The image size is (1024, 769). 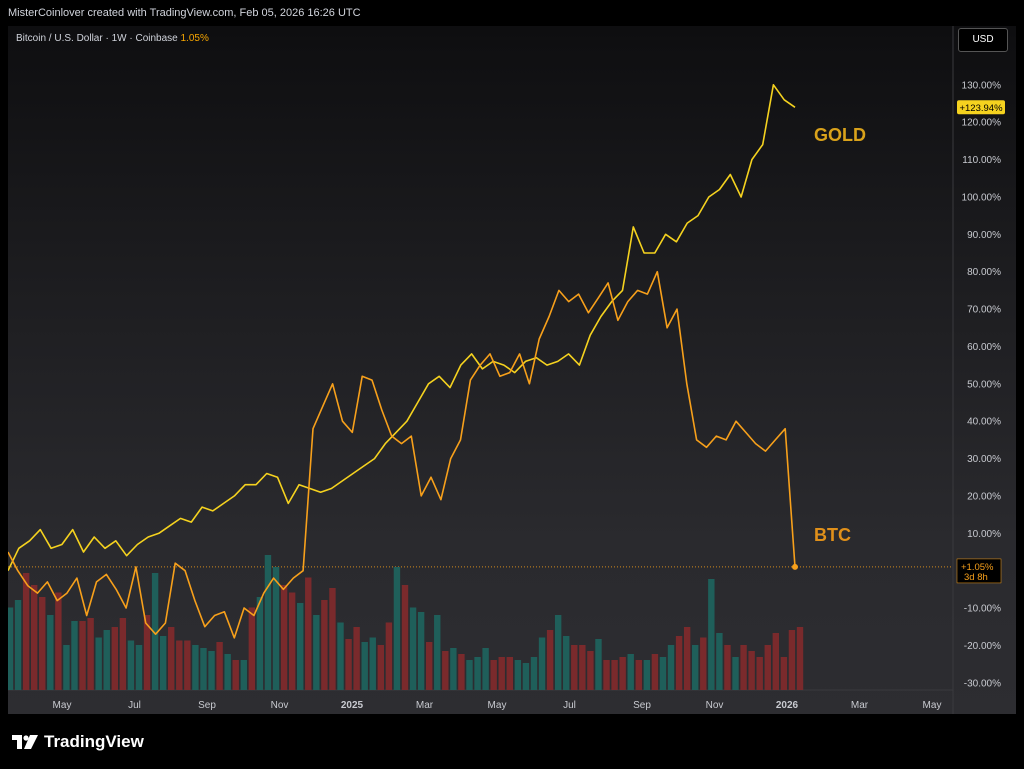 I want to click on btc-price-tag, so click(x=979, y=571).